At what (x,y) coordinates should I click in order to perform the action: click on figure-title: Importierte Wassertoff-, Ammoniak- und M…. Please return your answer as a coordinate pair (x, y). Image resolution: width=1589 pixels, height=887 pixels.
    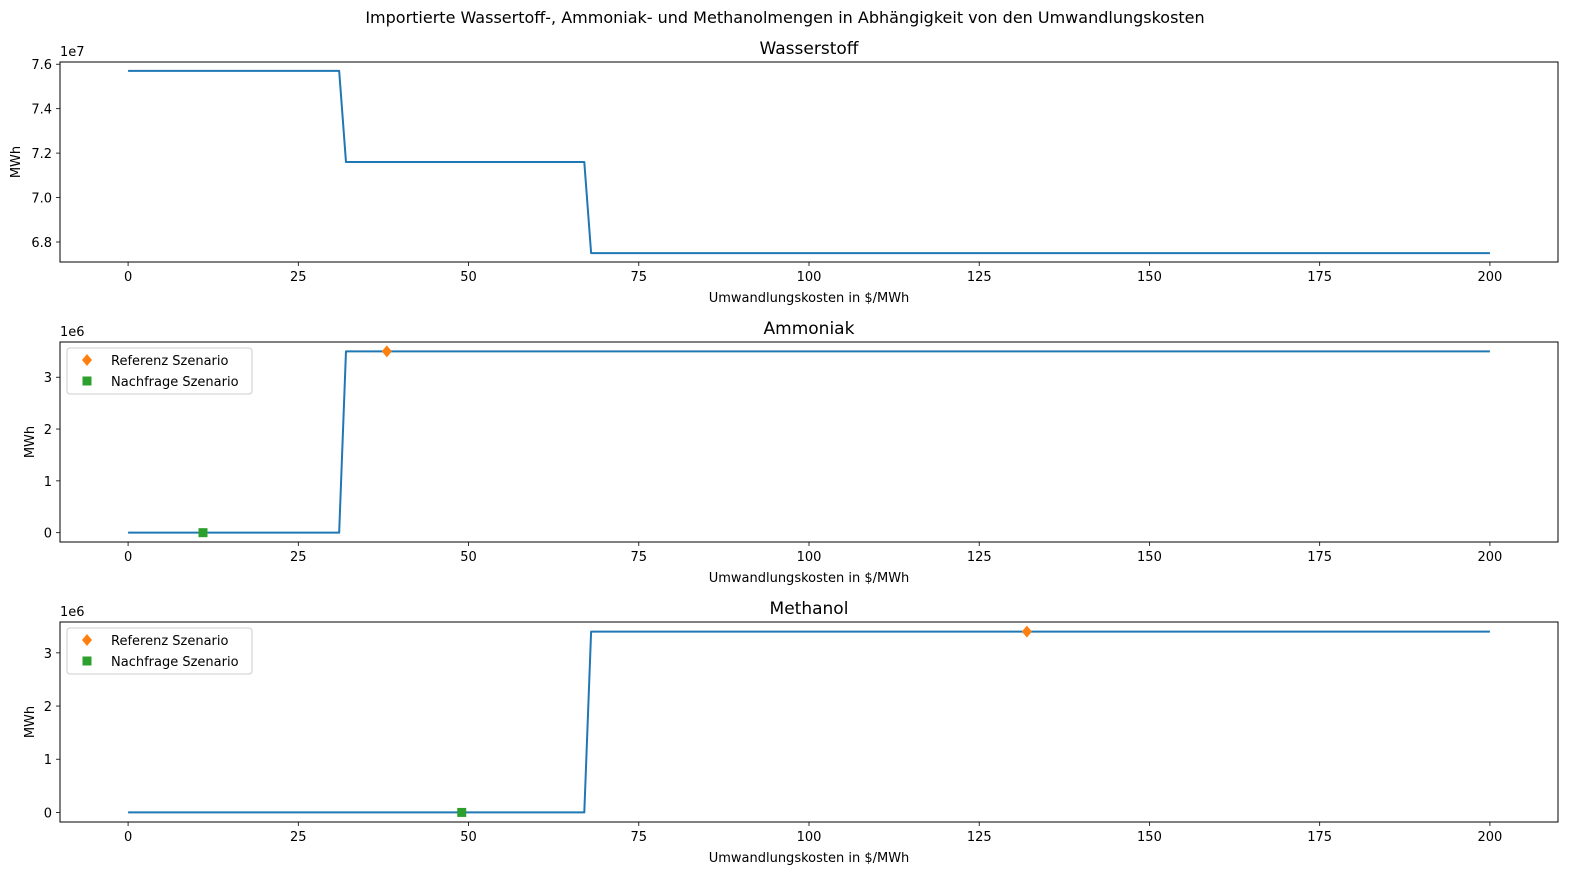
    Looking at the image, I should click on (784, 17).